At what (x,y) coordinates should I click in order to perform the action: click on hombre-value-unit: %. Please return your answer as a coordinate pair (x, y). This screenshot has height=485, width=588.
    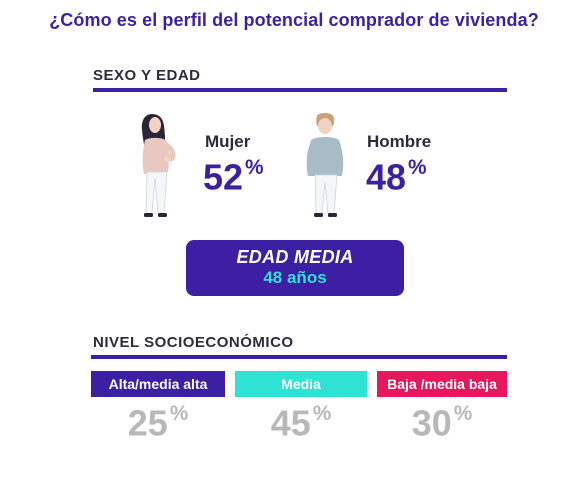
    Looking at the image, I should click on (417, 167).